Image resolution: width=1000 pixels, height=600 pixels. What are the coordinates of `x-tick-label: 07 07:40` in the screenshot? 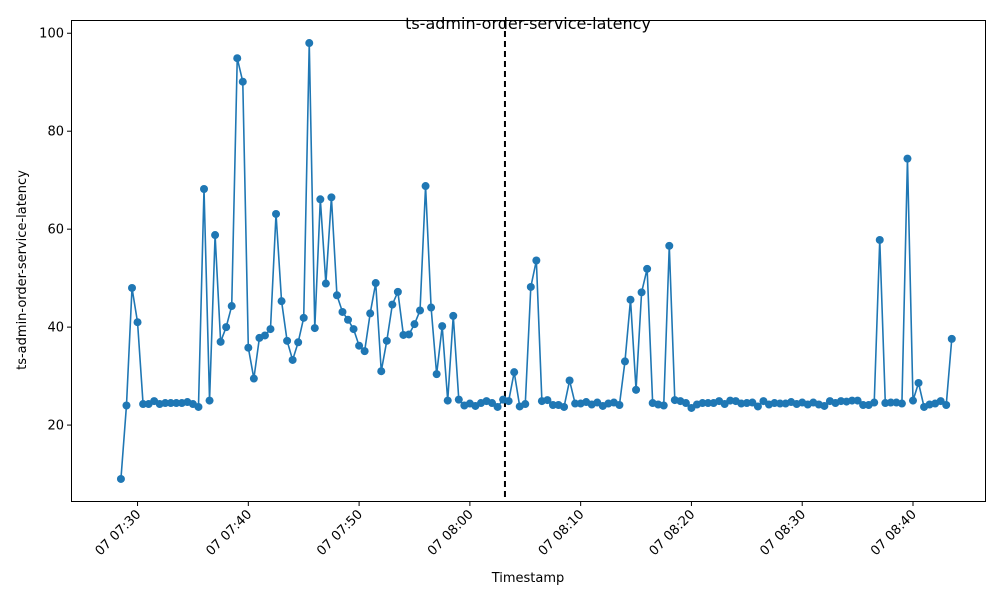 It's located at (229, 533).